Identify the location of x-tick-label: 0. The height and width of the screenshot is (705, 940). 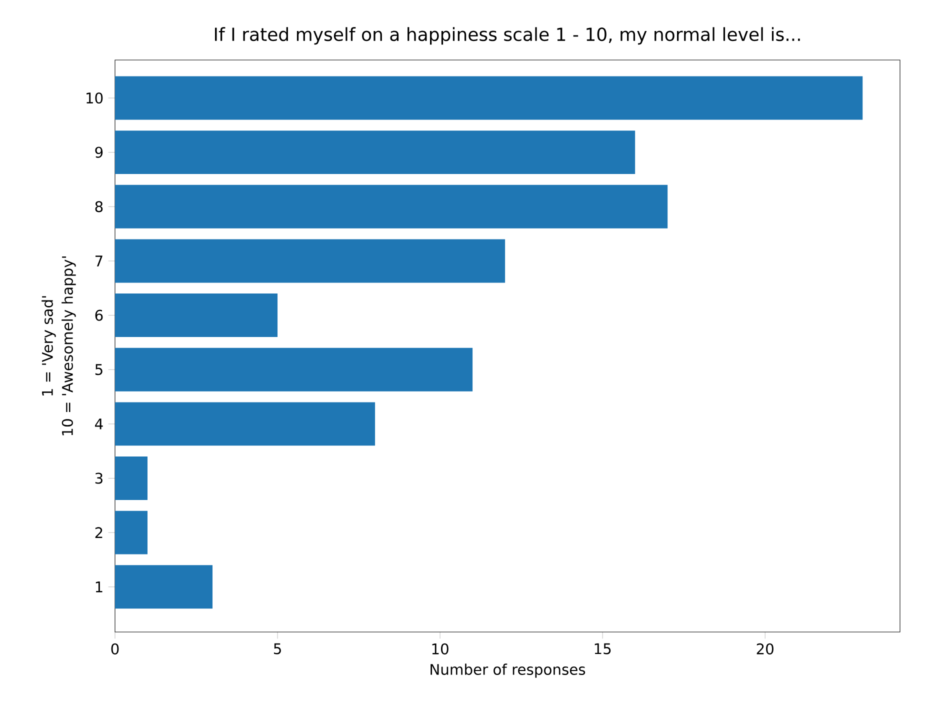
(115, 648).